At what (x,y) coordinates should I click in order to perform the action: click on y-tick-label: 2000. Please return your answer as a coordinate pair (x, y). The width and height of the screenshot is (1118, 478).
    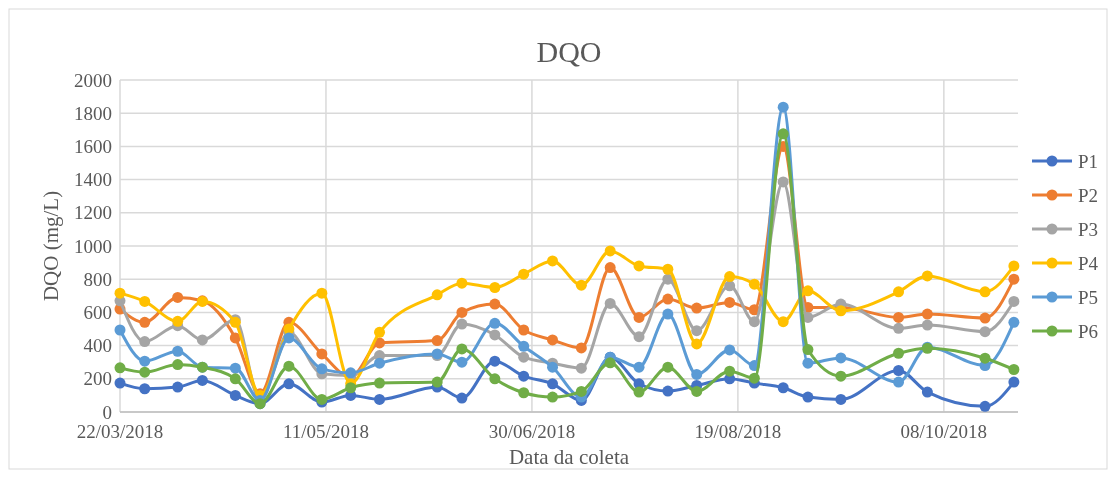
    Looking at the image, I should click on (93, 80).